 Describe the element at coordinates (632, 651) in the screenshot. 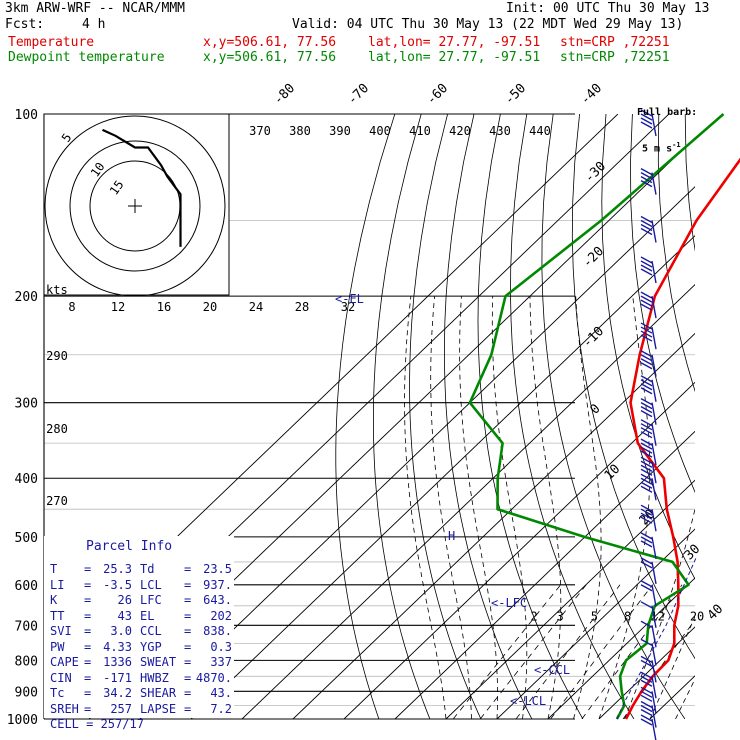

I see `mixing-ratio-line` at that location.